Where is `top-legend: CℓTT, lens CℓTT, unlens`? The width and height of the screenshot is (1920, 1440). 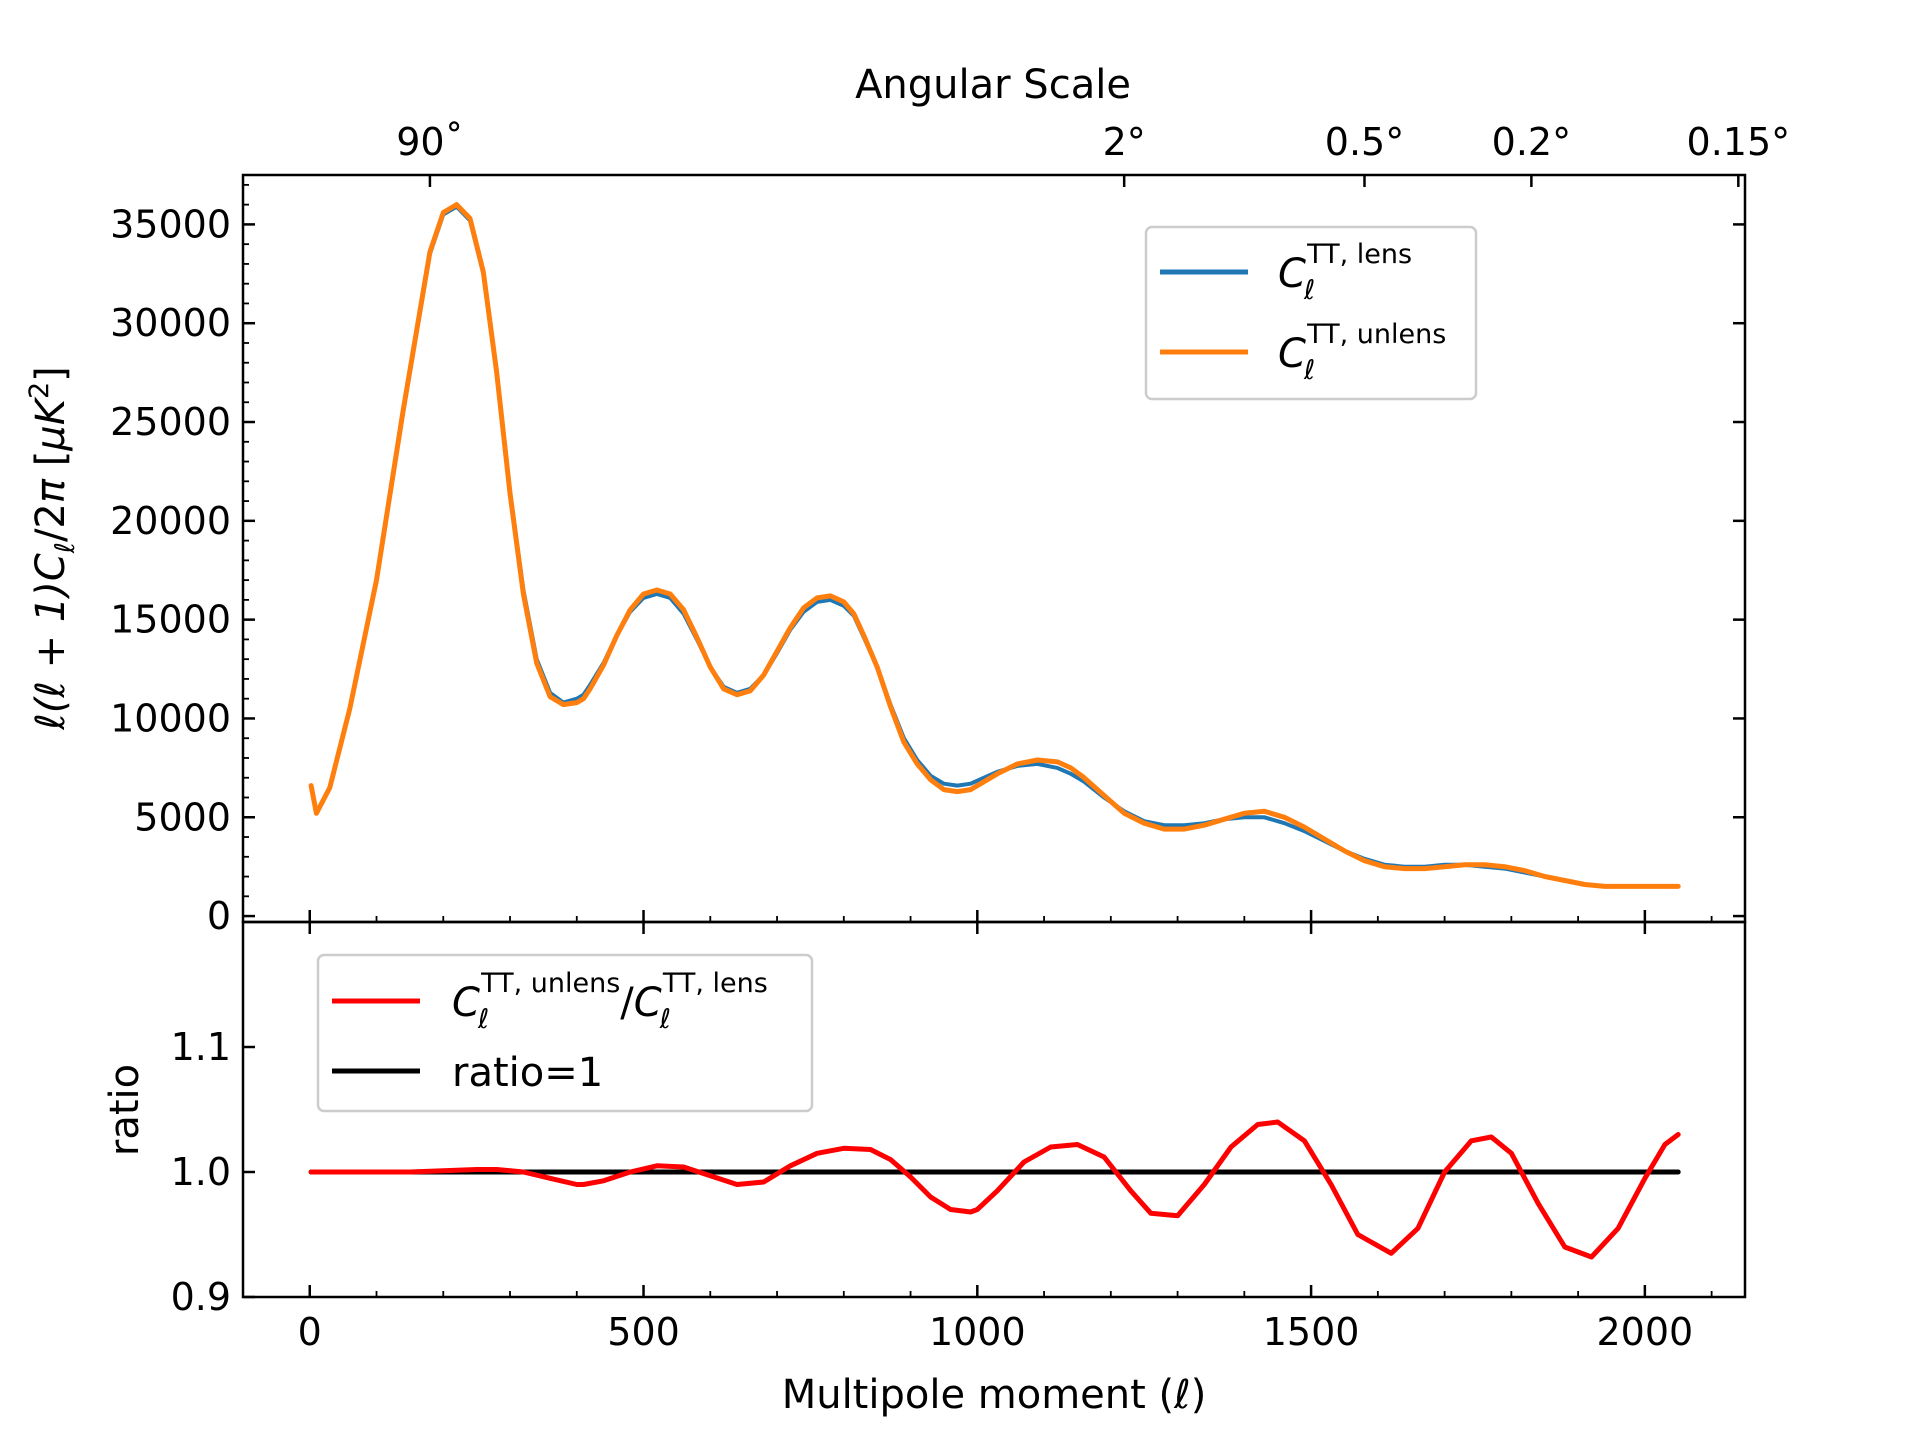
top-legend: CℓTT, lens CℓTT, unlens is located at coordinates (1311, 313).